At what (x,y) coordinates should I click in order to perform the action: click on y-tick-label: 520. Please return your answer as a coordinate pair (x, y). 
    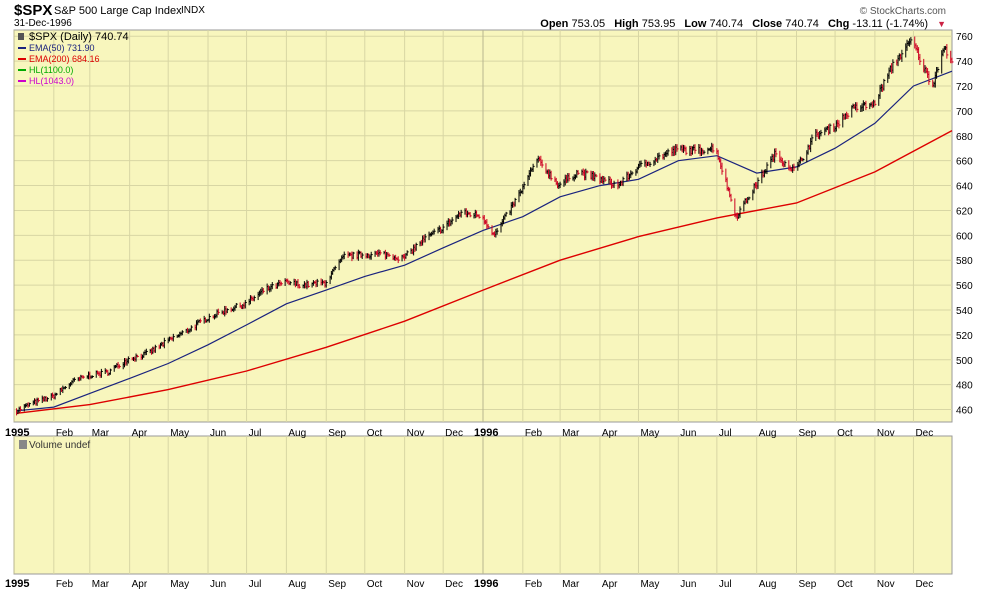
    Looking at the image, I should click on (964, 336).